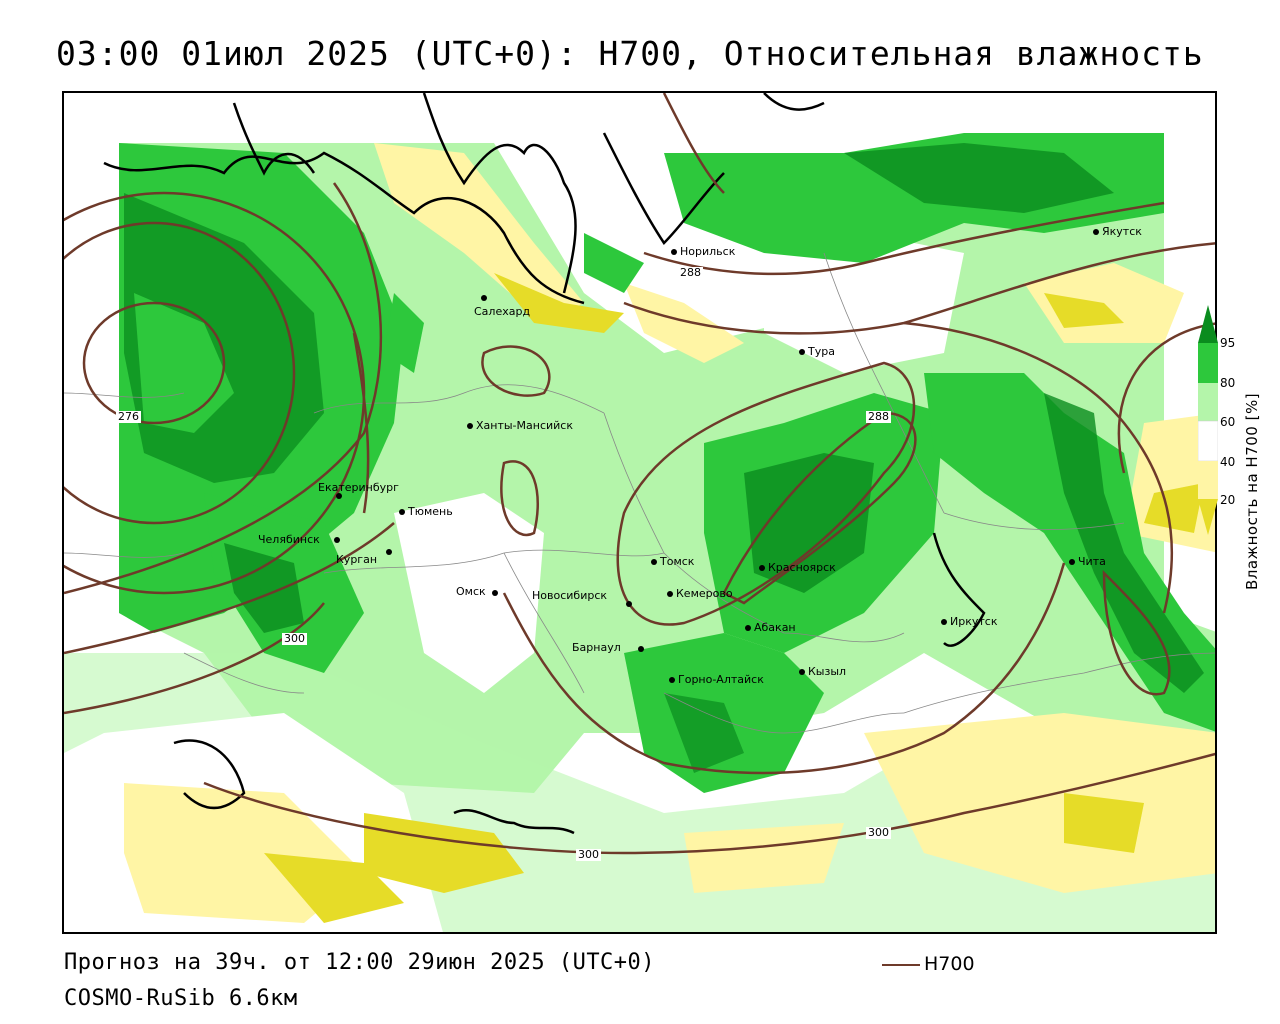 This screenshot has height=1024, width=1280. Describe the element at coordinates (181, 998) in the screenshot. I see `model-name: COSMO-RuSib 6.6км` at that location.